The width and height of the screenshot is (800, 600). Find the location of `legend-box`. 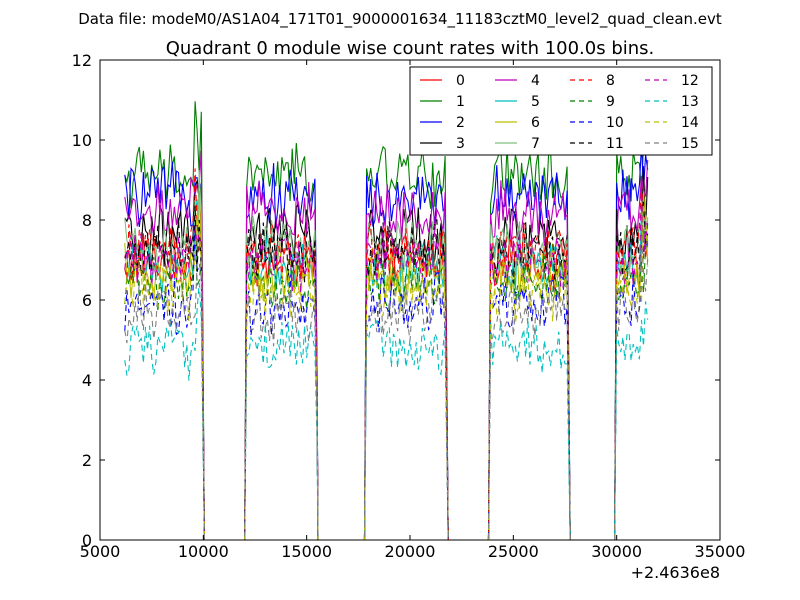

legend-box is located at coordinates (561, 111).